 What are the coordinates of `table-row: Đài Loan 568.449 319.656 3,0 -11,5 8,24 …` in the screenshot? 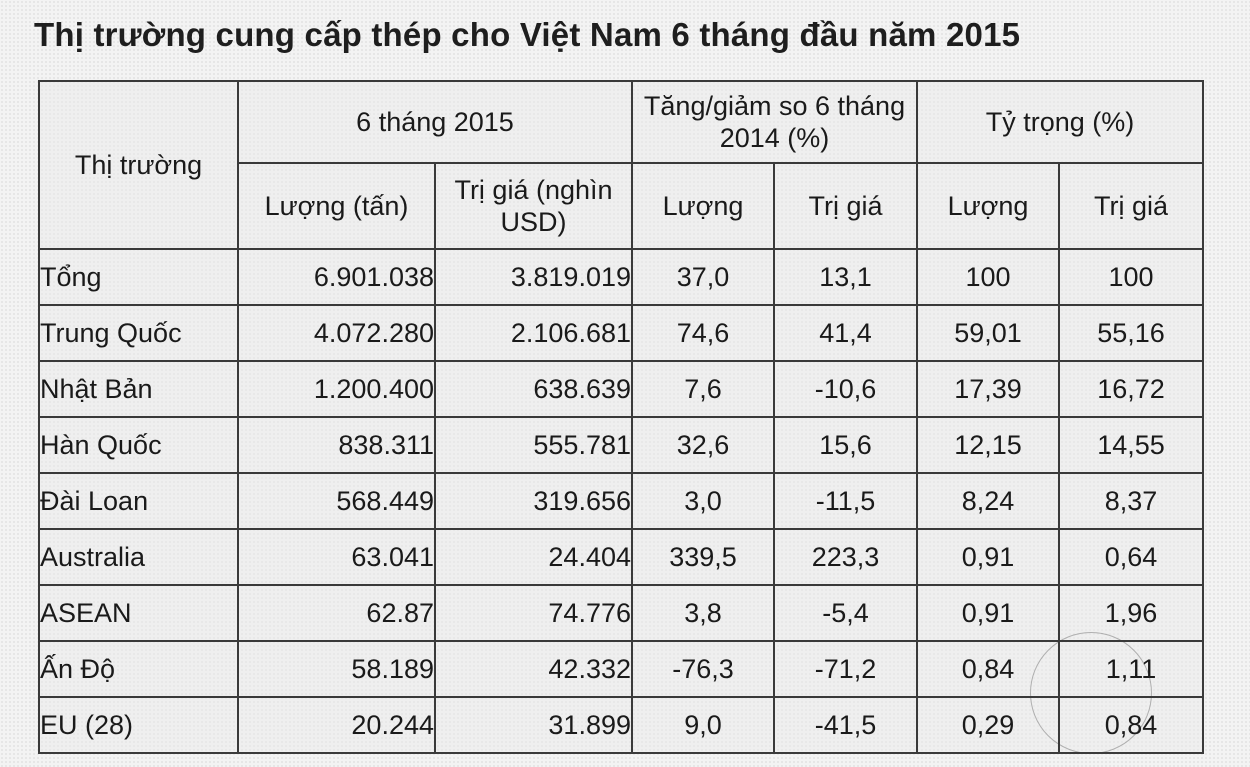 It's located at (621, 501).